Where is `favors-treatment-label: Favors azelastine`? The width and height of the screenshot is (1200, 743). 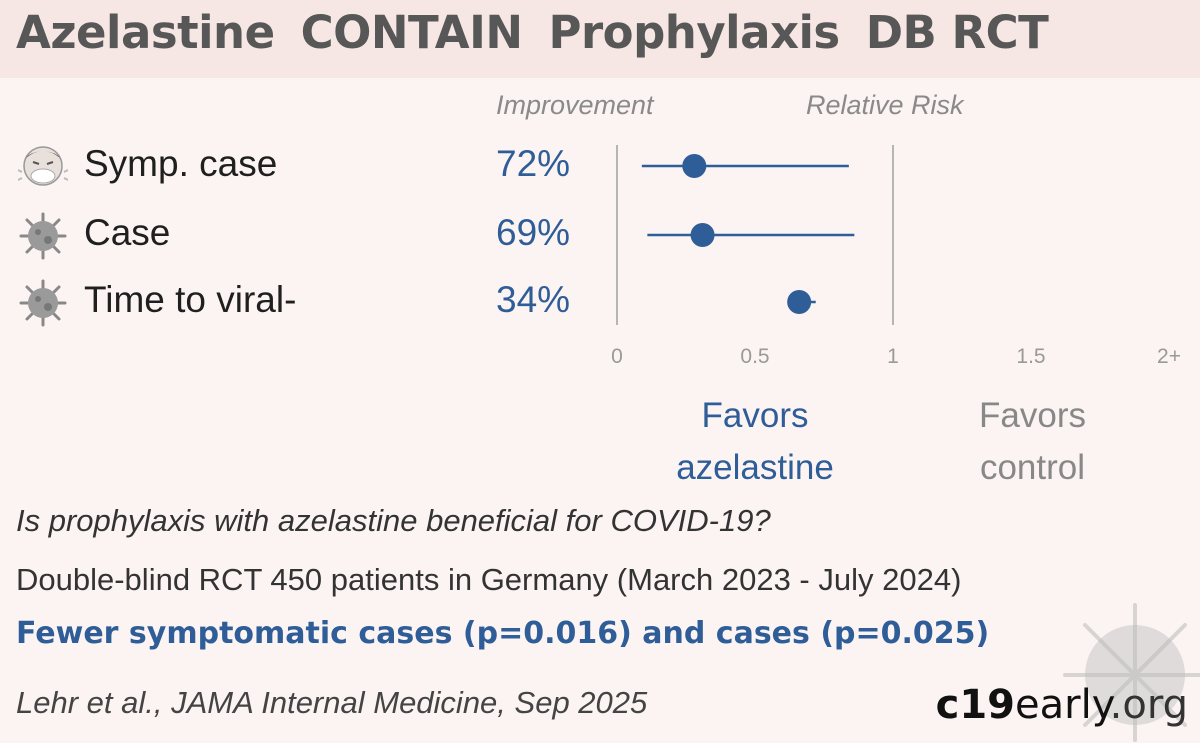
favors-treatment-label: Favors azelastine is located at coordinates (755, 442).